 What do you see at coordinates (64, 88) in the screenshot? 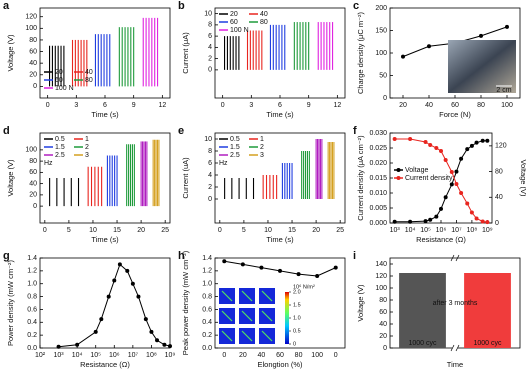
I see `legend-label: 100 N` at bounding box center [64, 88].